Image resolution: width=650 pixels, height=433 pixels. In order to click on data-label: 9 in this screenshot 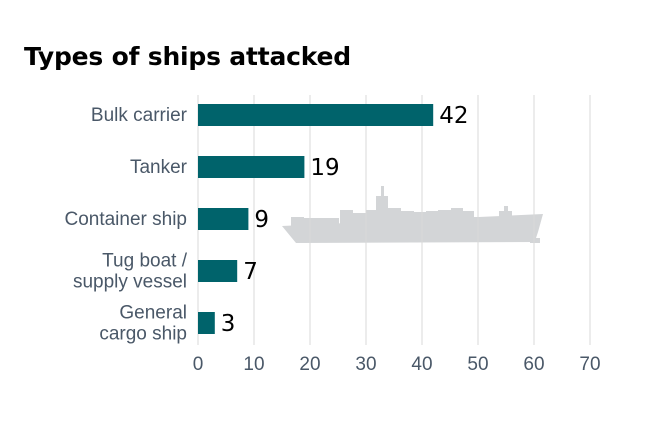, I will do `click(261, 220)`.